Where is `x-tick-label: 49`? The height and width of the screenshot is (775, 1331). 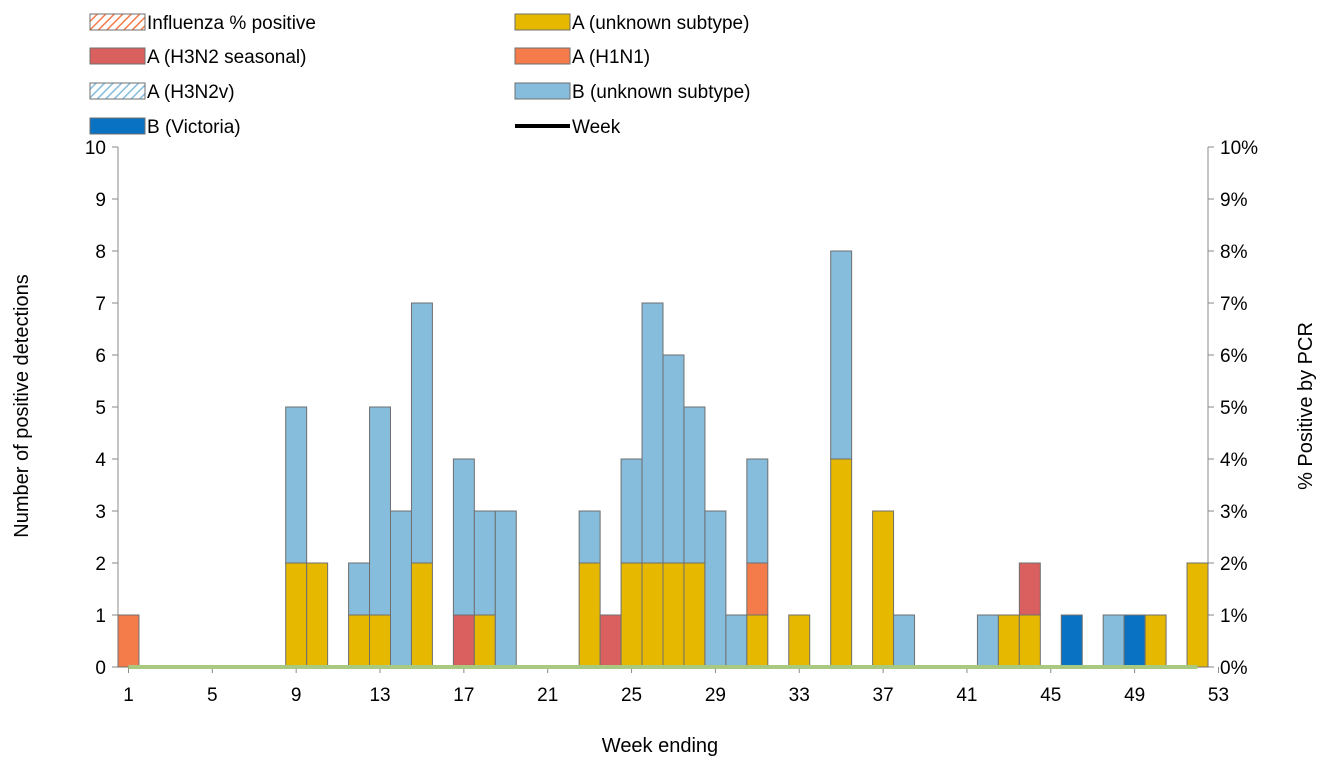
x-tick-label: 49 is located at coordinates (1134, 695).